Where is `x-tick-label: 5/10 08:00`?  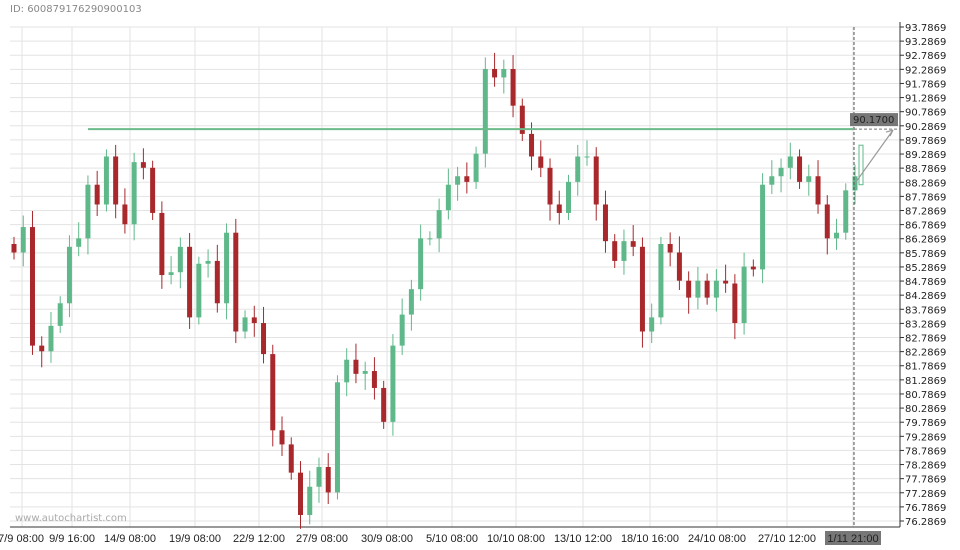 x-tick-label: 5/10 08:00 is located at coordinates (452, 539).